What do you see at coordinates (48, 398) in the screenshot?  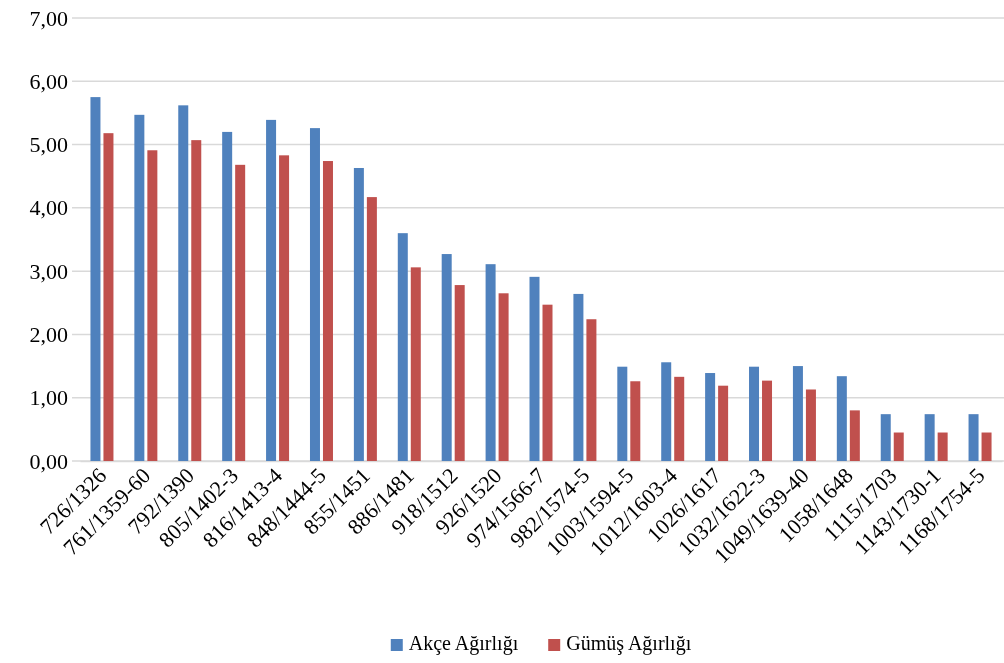 I see `y-tick-label: 1,00` at bounding box center [48, 398].